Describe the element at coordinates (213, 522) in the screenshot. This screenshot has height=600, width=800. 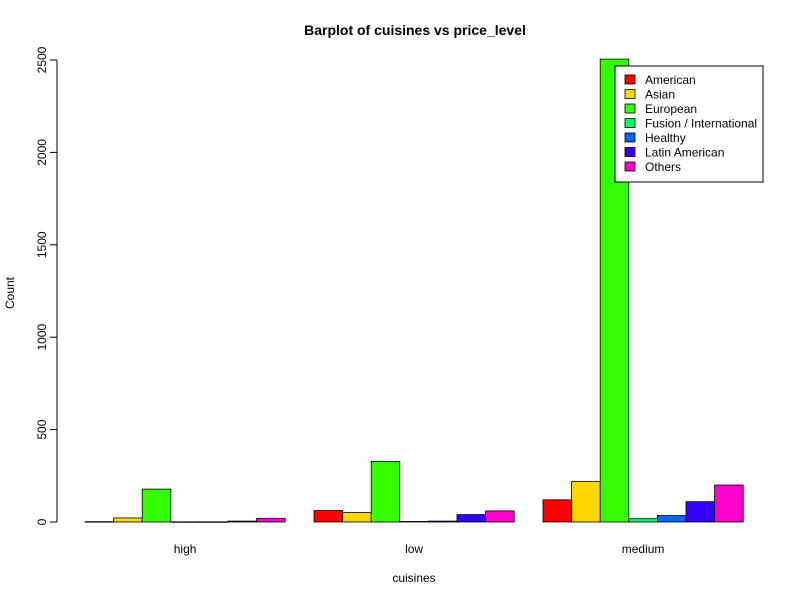
I see `bar-high-healthy` at that location.